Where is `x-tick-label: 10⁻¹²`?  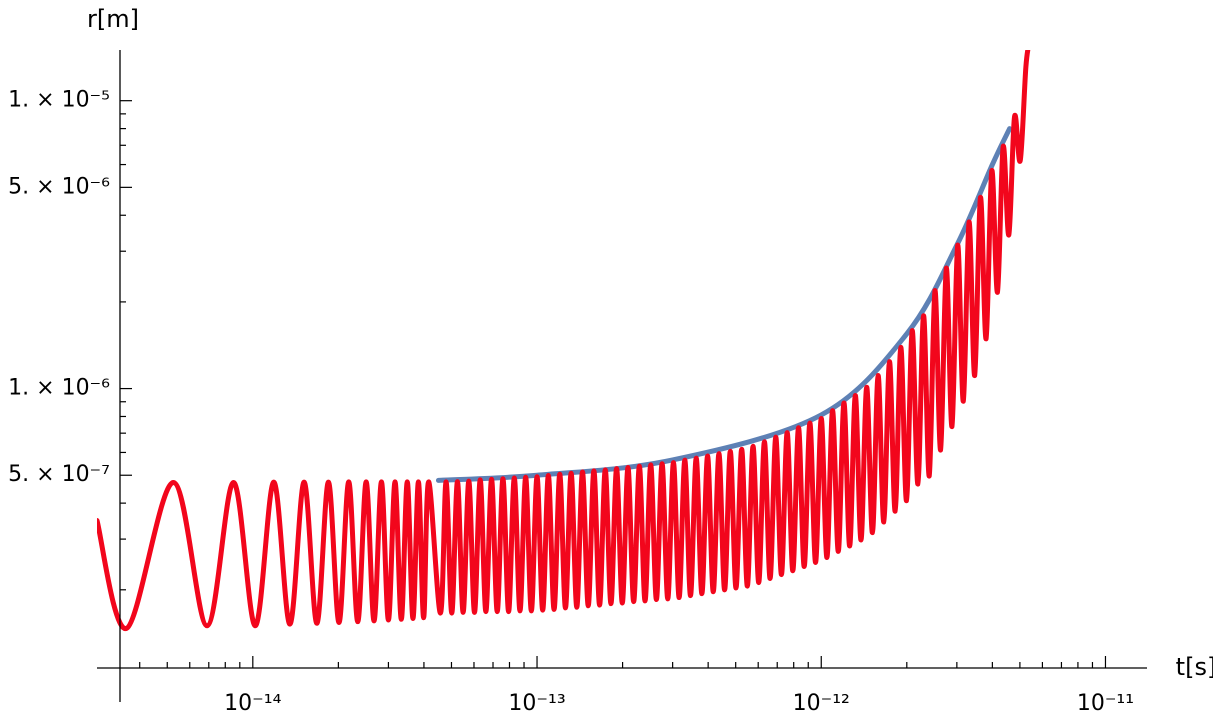 x-tick-label: 10⁻¹² is located at coordinates (821, 703).